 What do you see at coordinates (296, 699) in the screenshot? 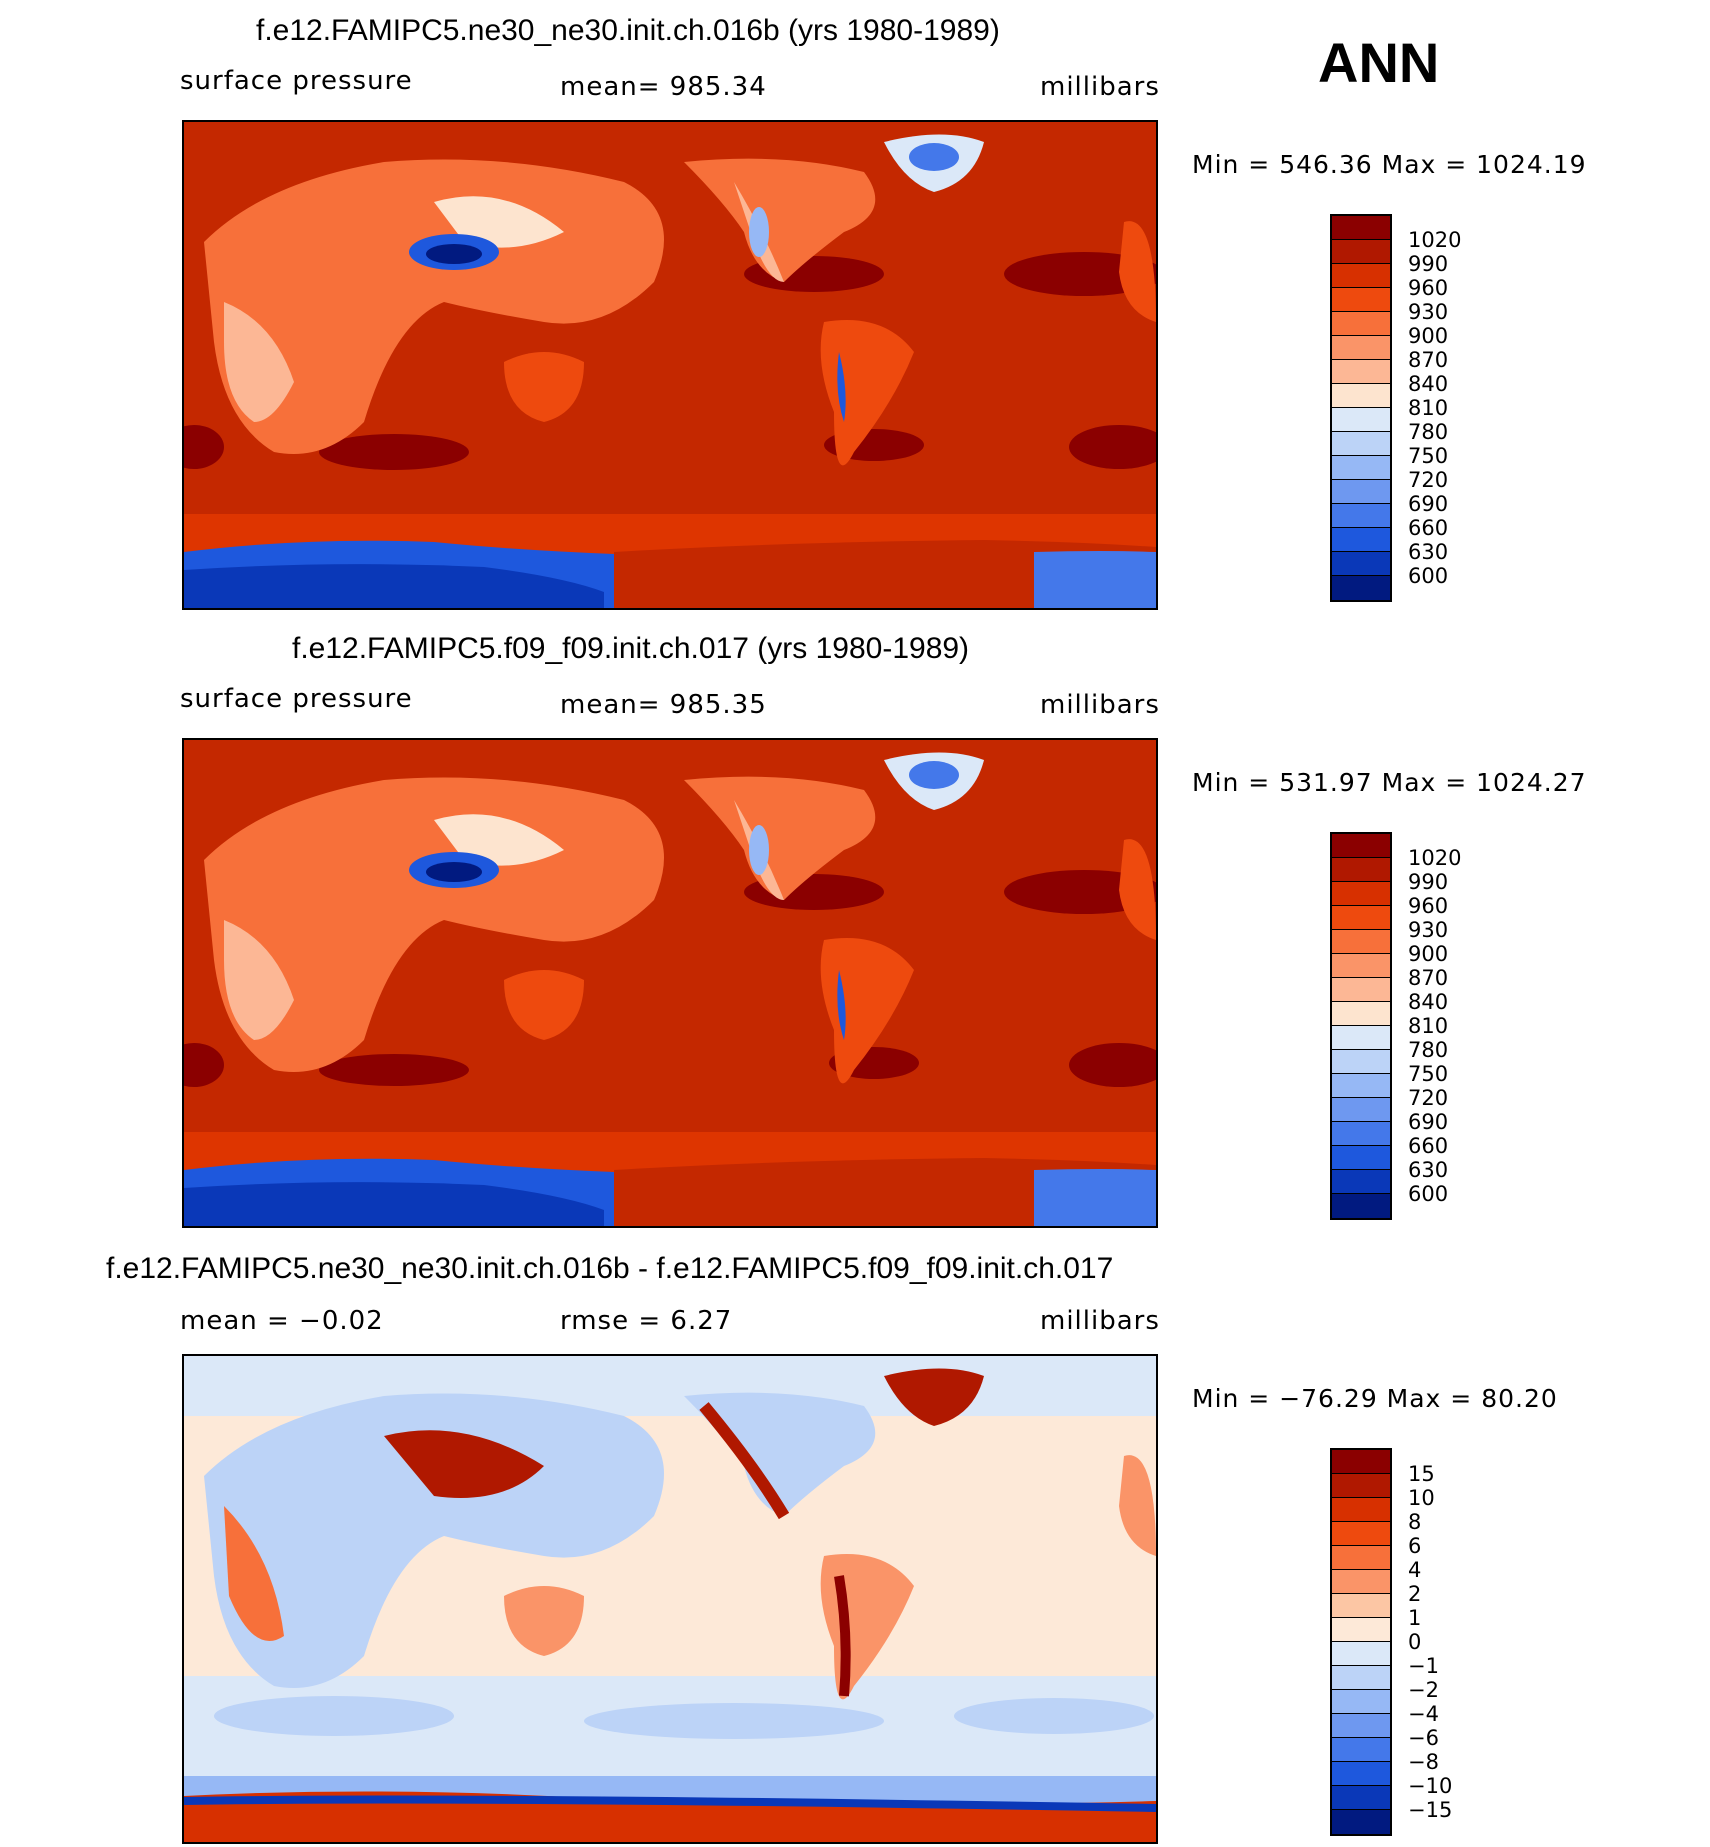
I see `panel-2-left-label: surface pressure` at bounding box center [296, 699].